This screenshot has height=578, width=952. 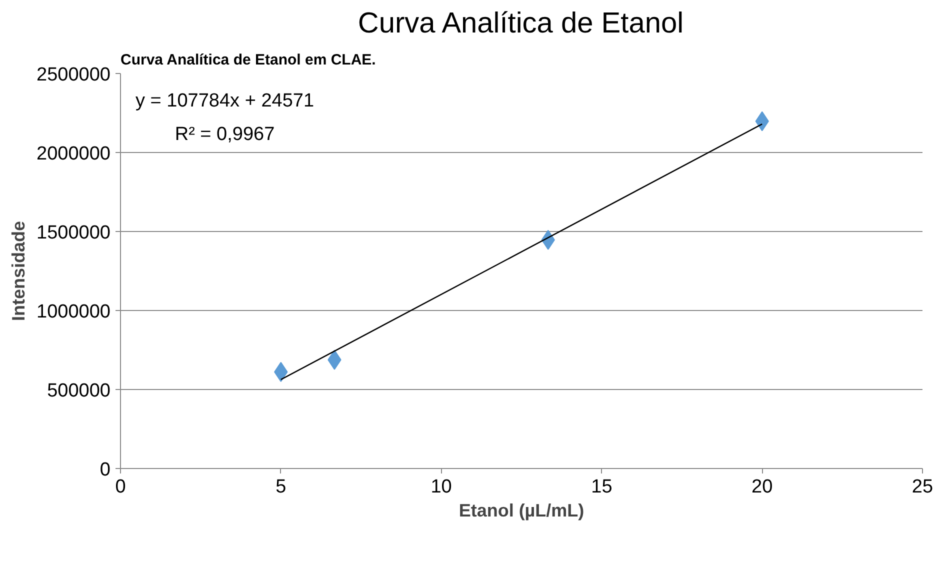 What do you see at coordinates (521, 24) in the screenshot?
I see `chart-title: Curva Analítica de Etanol` at bounding box center [521, 24].